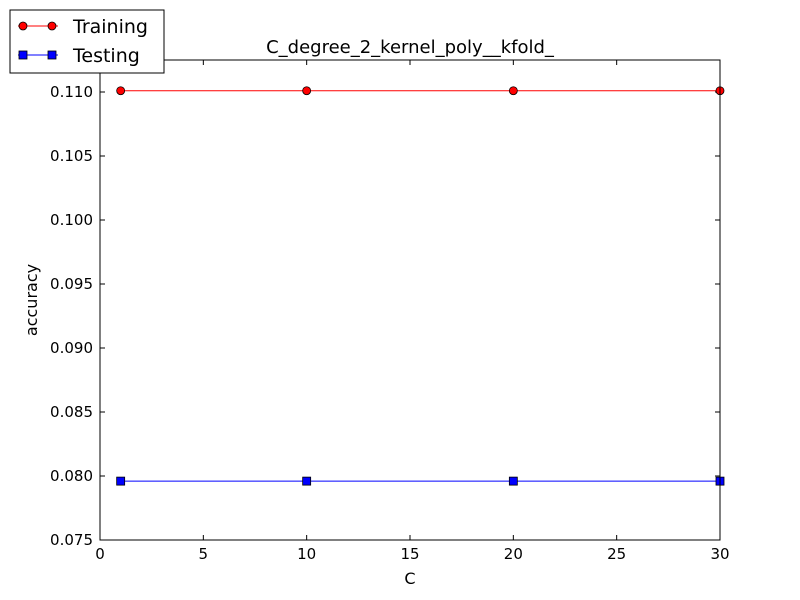 The image size is (800, 600). I want to click on x-tick-label: 5, so click(204, 554).